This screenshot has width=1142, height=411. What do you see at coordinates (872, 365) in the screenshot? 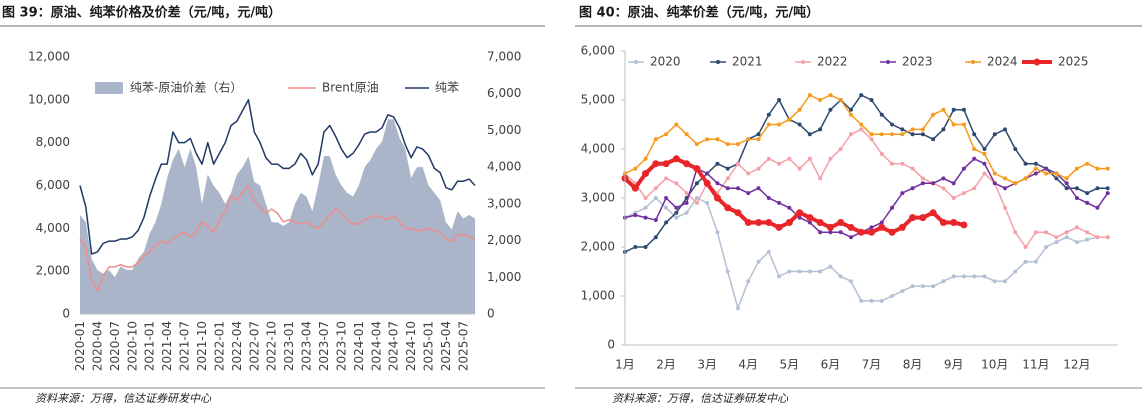
I see `x-tick-label: 7月` at bounding box center [872, 365].